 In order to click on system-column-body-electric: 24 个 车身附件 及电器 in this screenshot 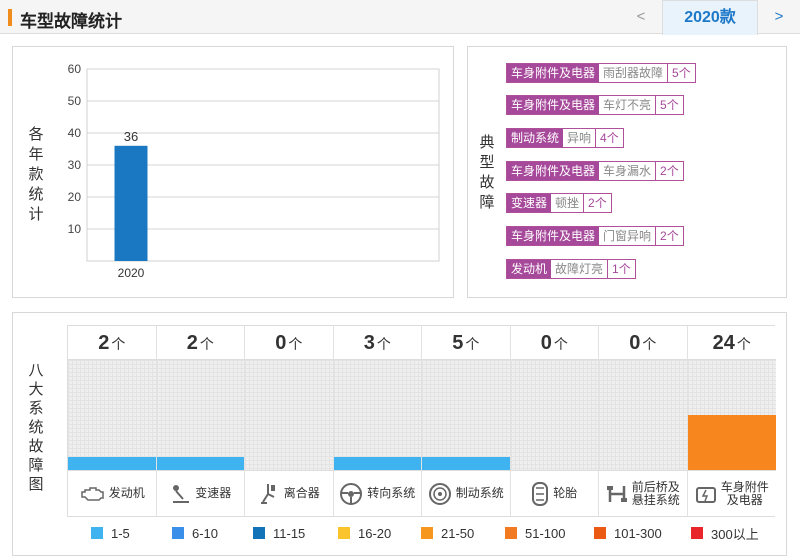, I will do `click(731, 421)`.